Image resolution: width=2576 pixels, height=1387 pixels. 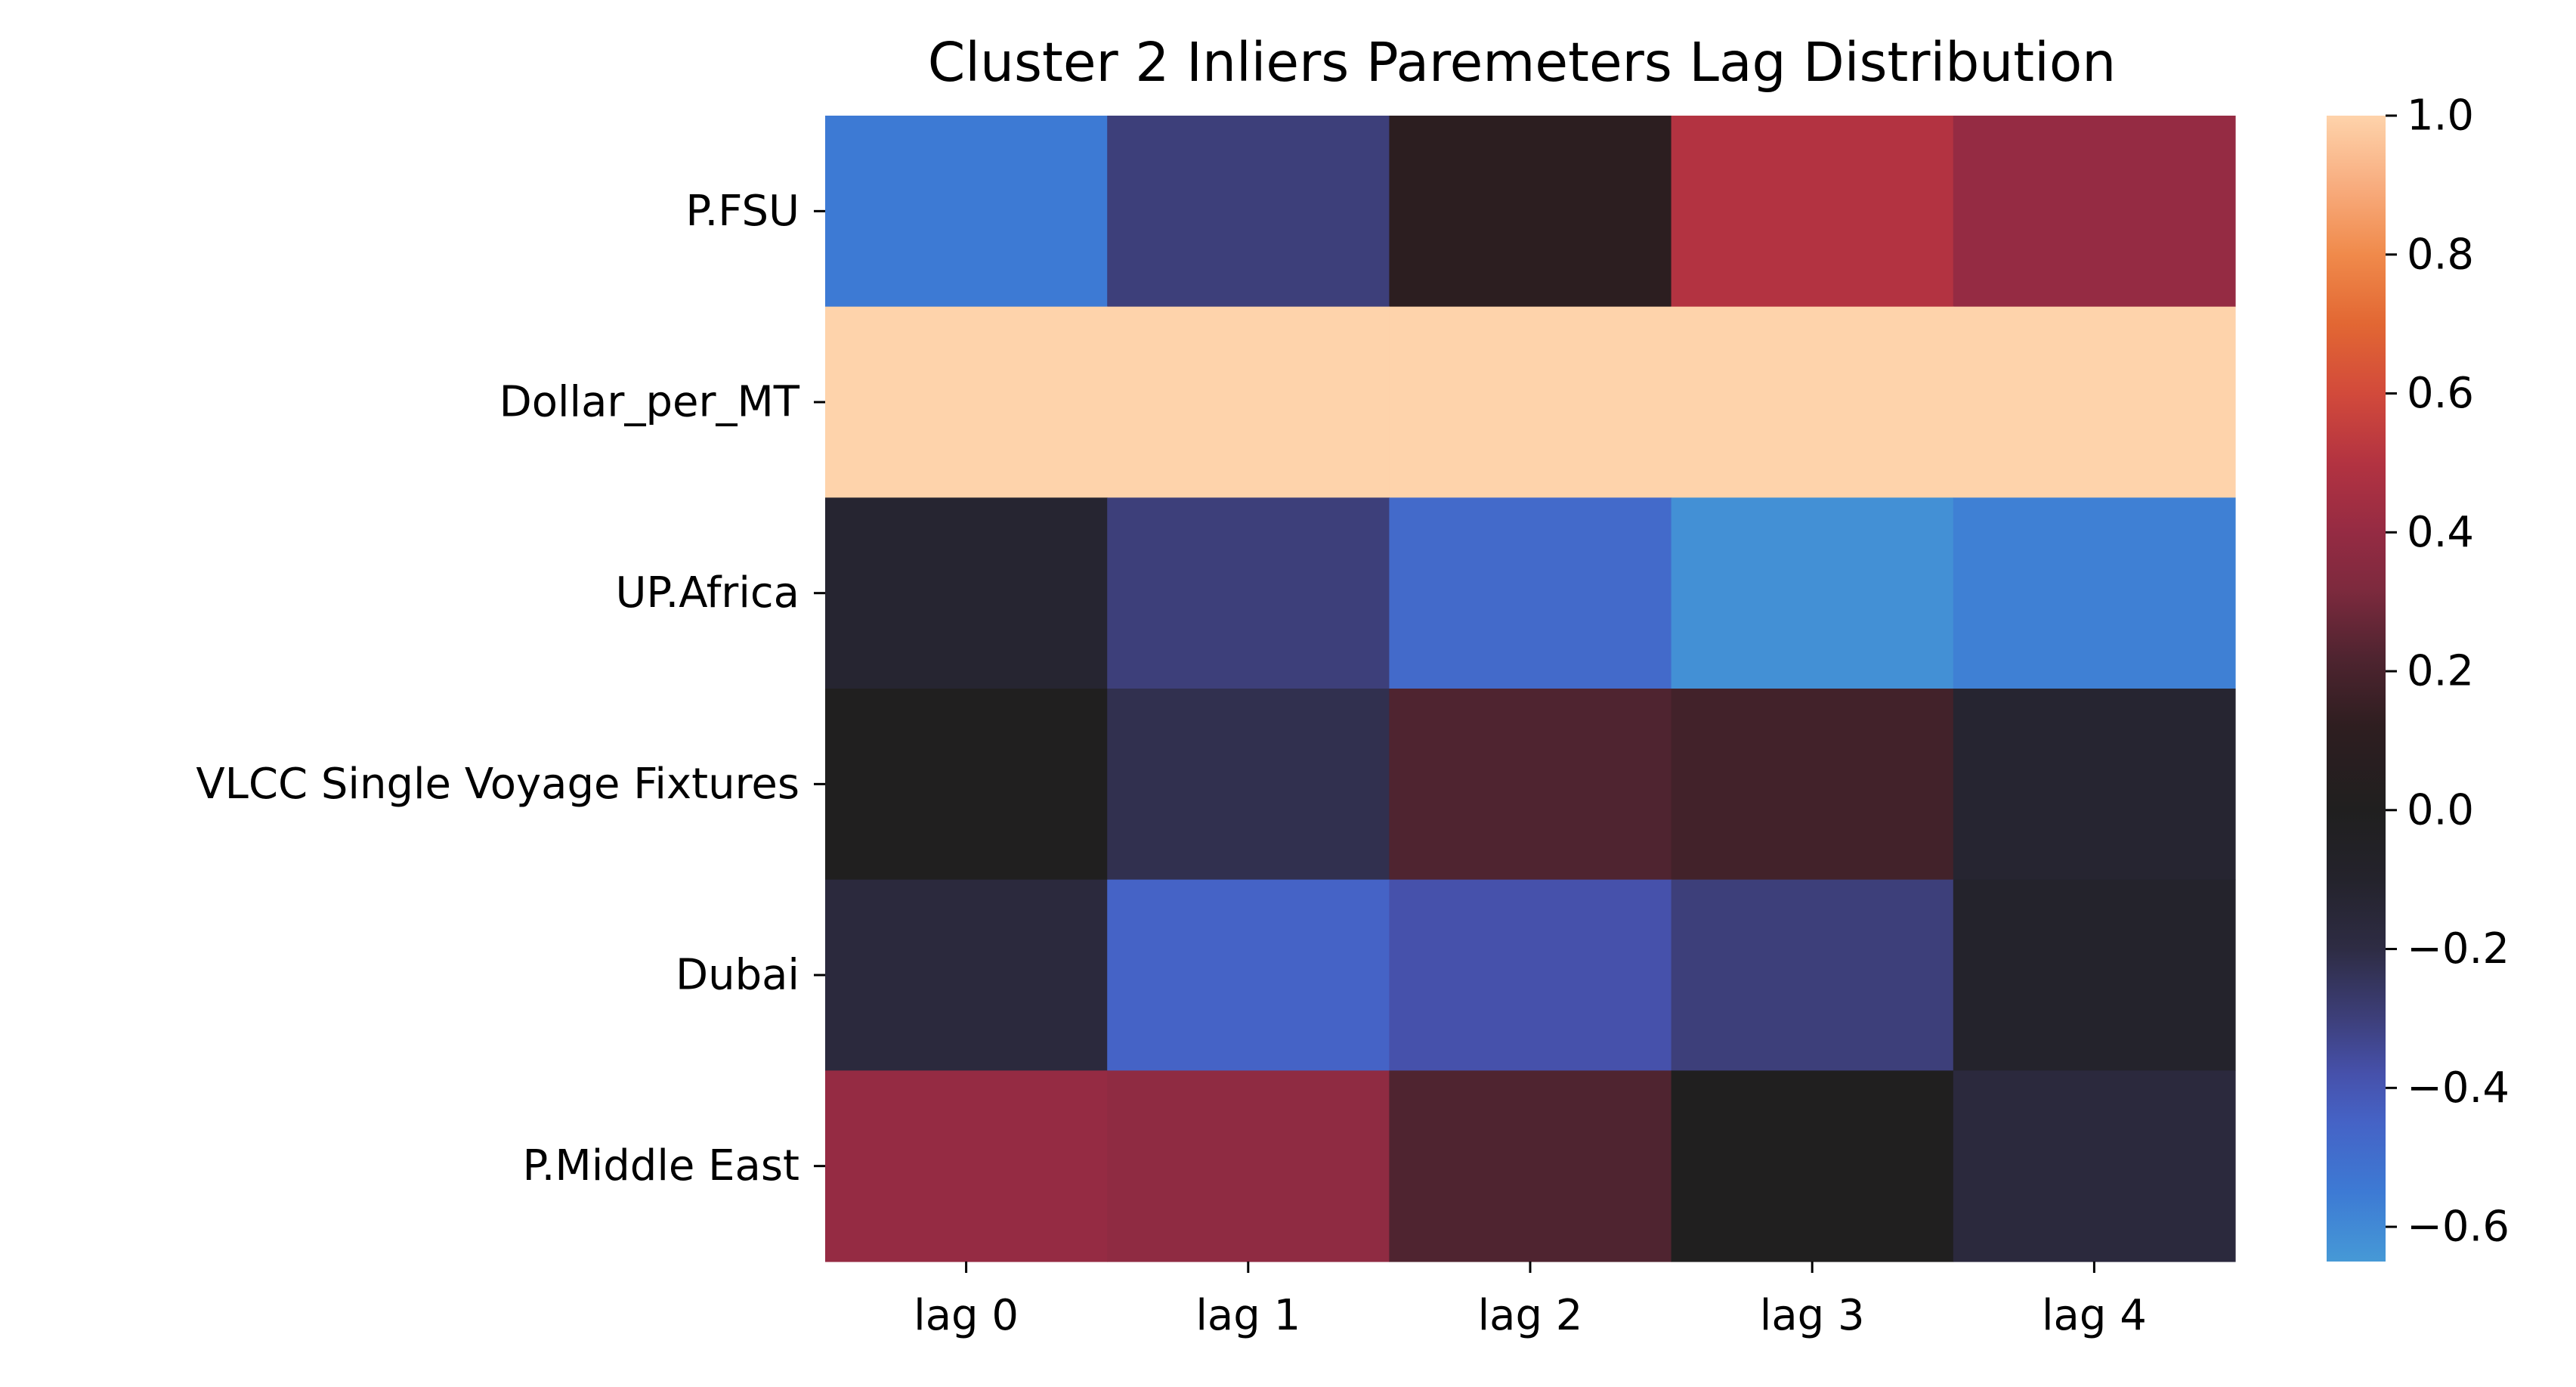 What do you see at coordinates (1813, 1315) in the screenshot?
I see `x-tick-label: lag 3` at bounding box center [1813, 1315].